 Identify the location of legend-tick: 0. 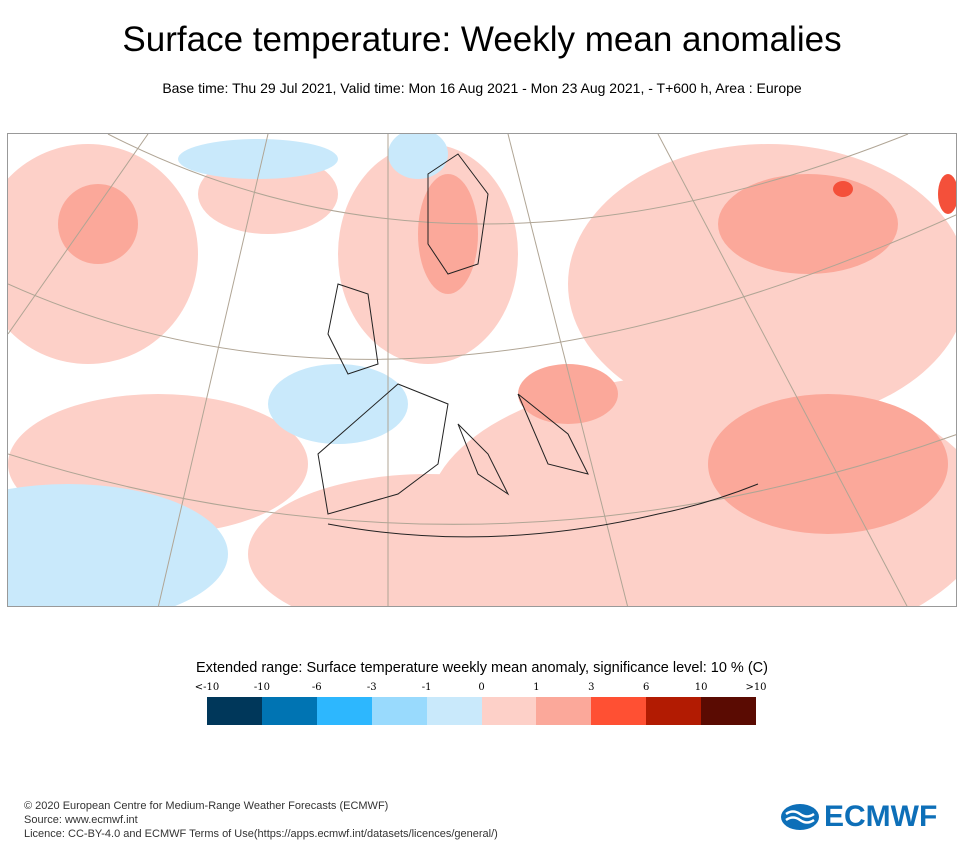
(481, 687).